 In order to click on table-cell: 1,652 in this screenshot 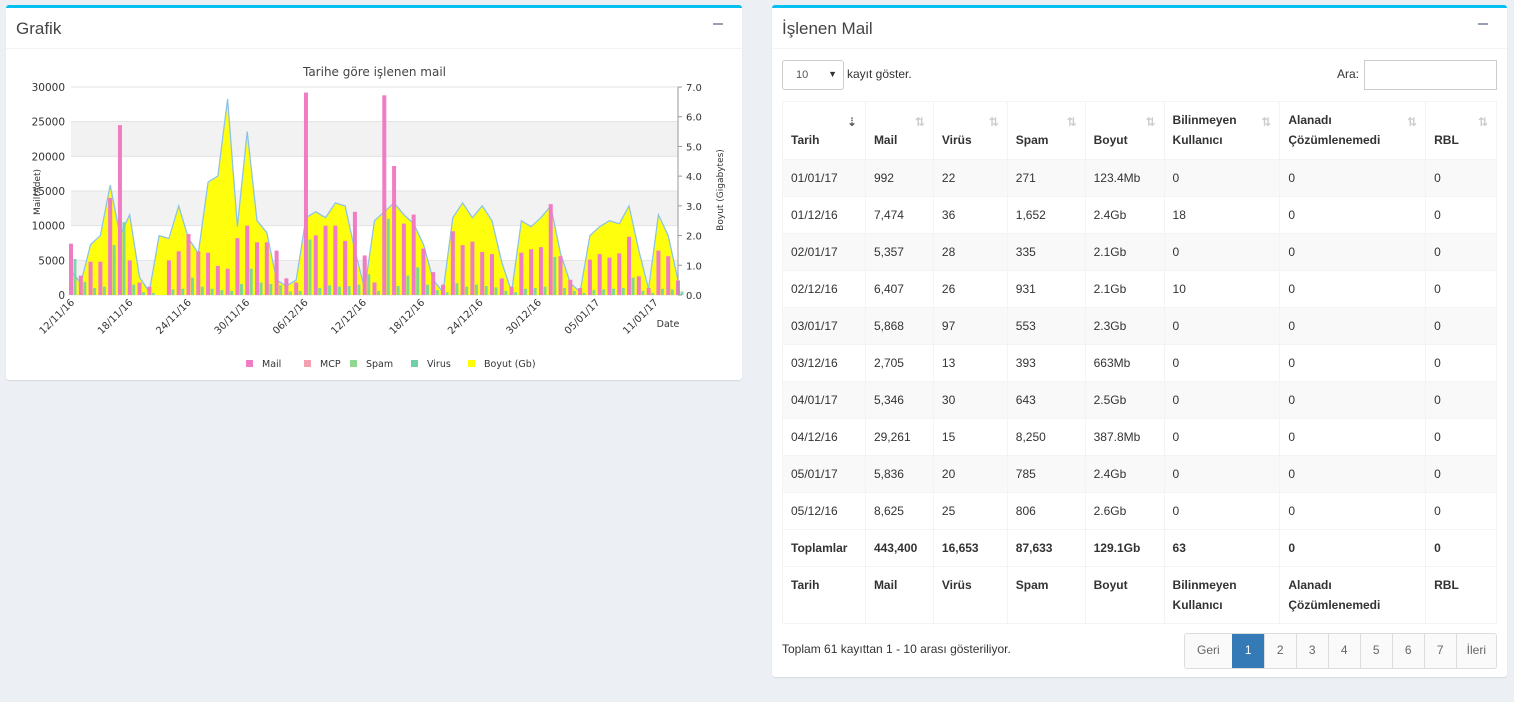, I will do `click(1046, 215)`.